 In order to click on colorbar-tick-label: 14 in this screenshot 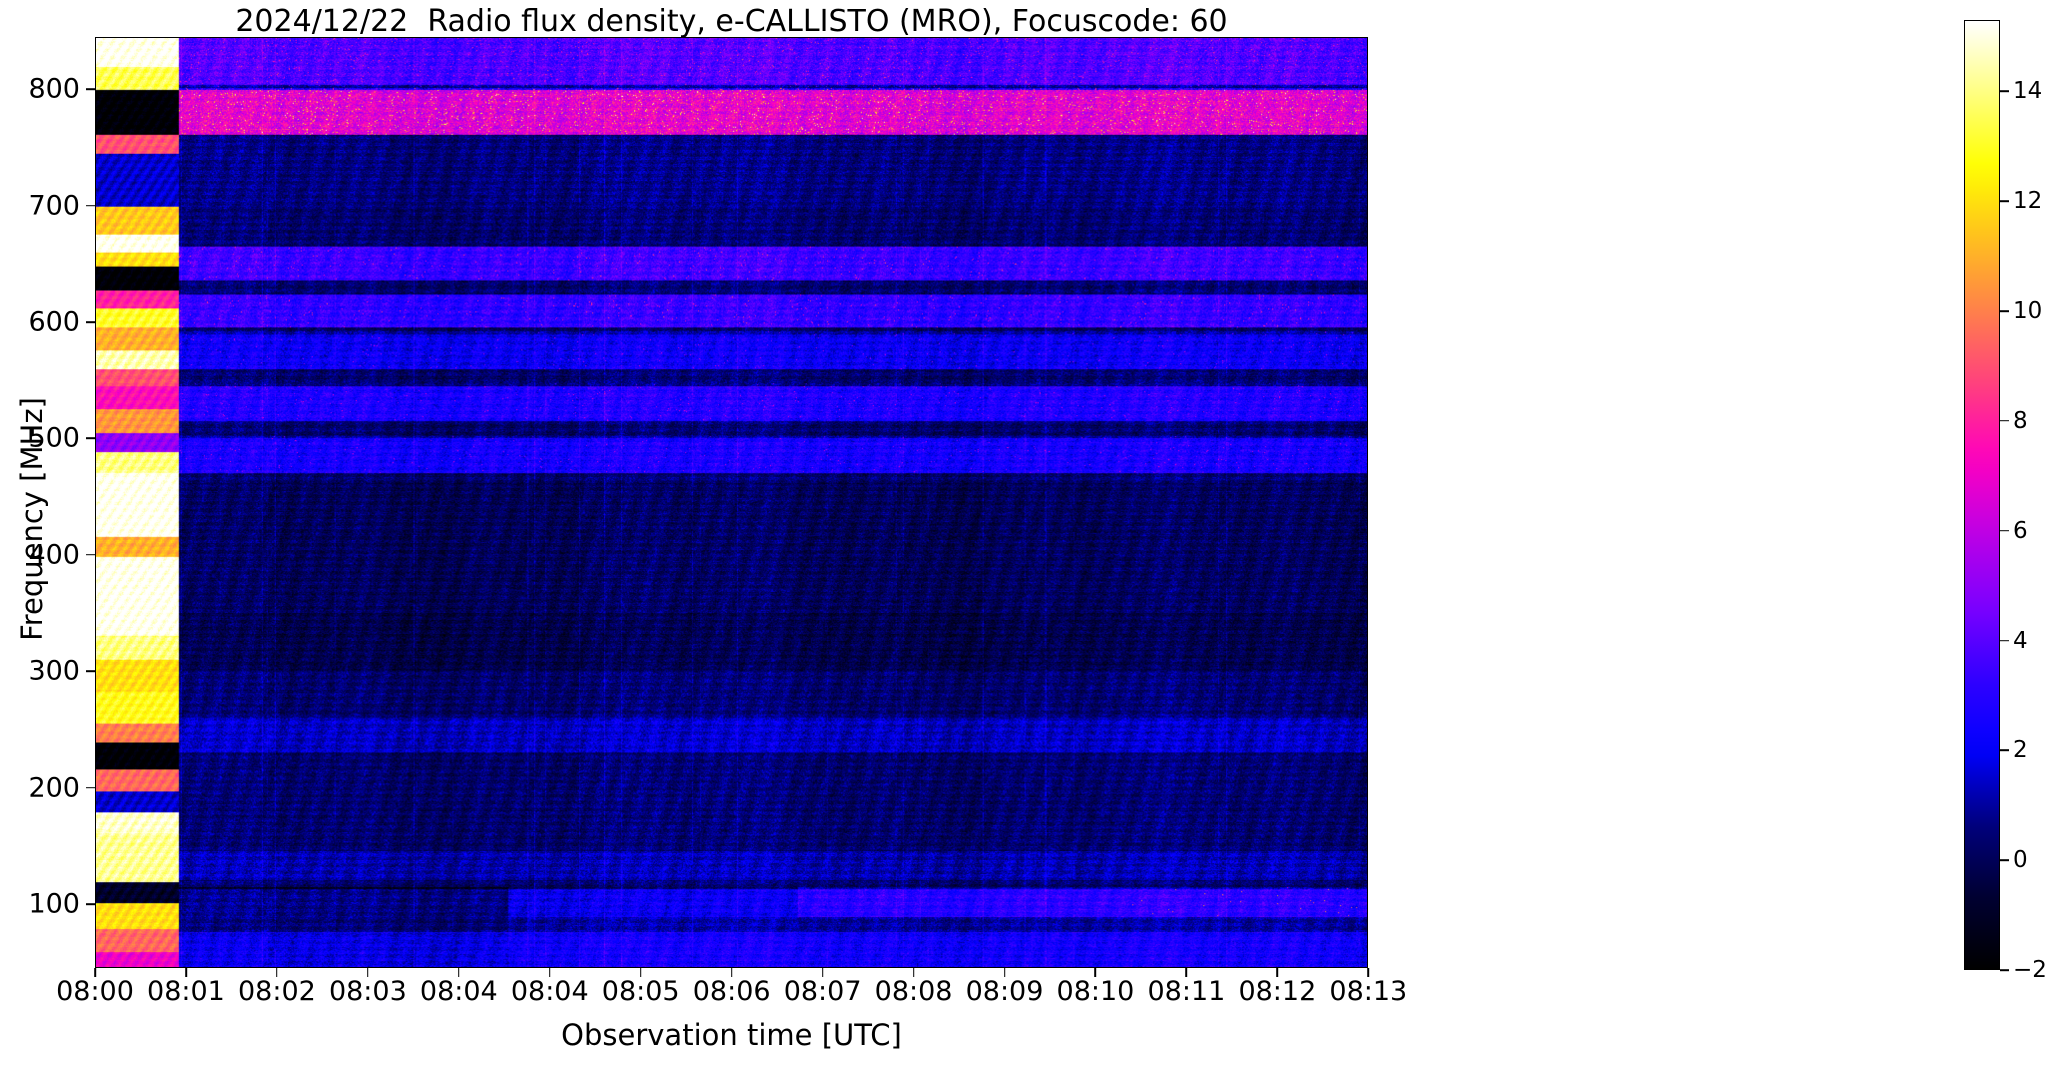, I will do `click(2028, 91)`.